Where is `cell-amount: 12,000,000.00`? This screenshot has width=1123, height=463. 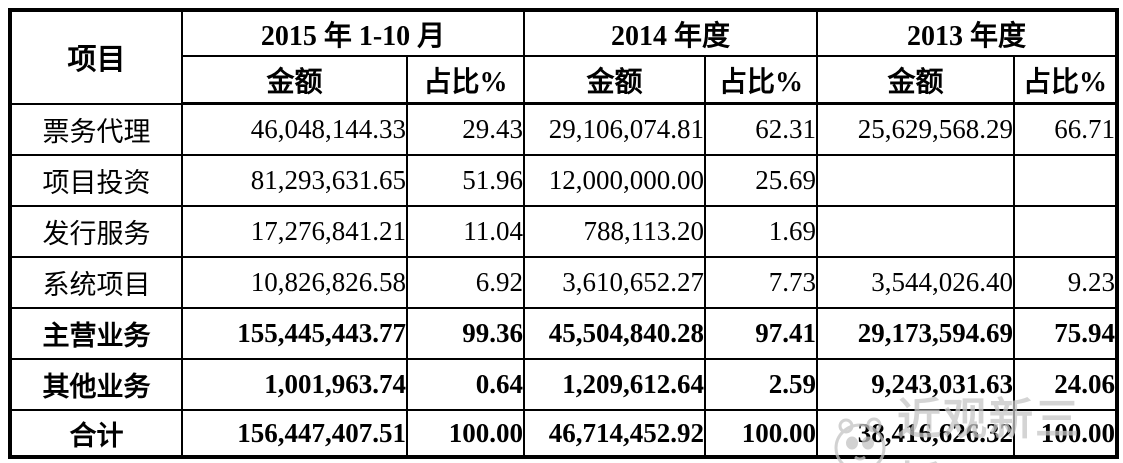
cell-amount: 12,000,000.00 is located at coordinates (615, 180).